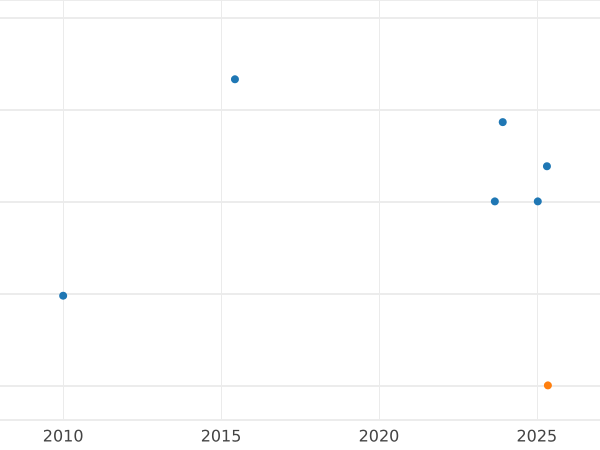 Image resolution: width=600 pixels, height=450 pixels. What do you see at coordinates (537, 436) in the screenshot?
I see `x-tick-label: 2025` at bounding box center [537, 436].